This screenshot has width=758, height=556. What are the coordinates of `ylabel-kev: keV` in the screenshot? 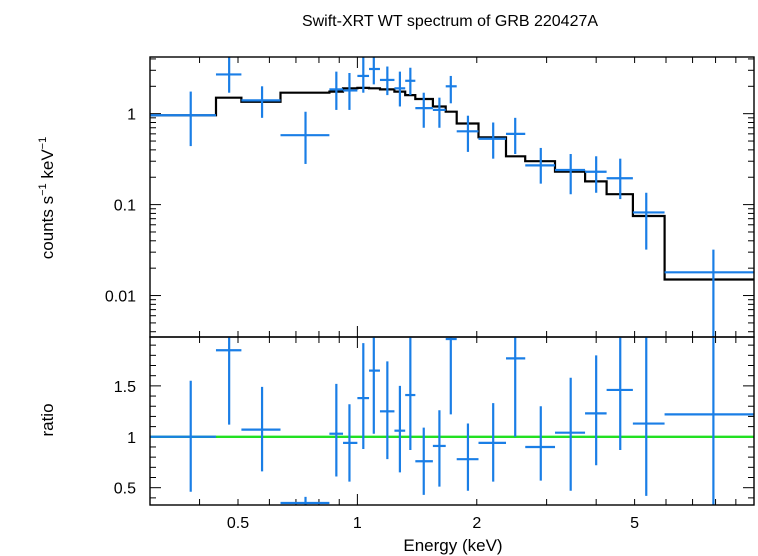 It's located at (47, 166).